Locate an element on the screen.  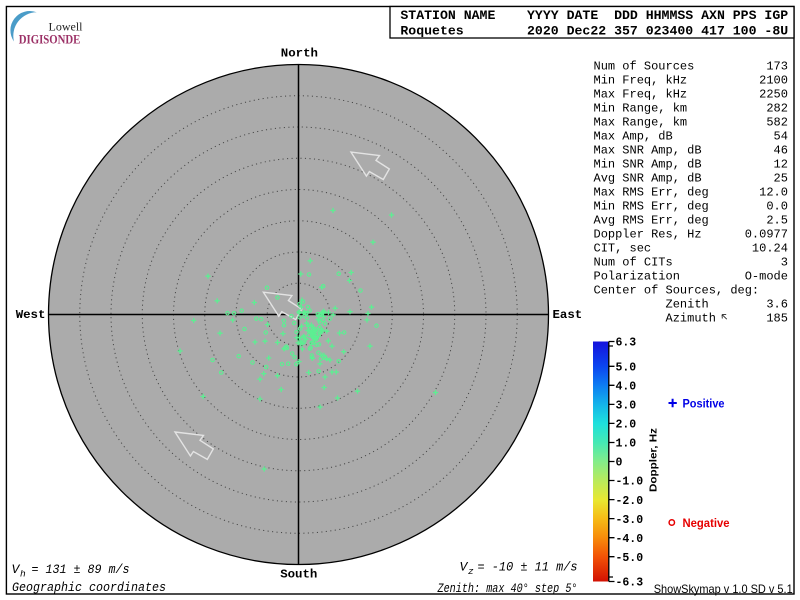
svg-text: Max Freq, kHz 2250 is located at coordinates (691, 95).